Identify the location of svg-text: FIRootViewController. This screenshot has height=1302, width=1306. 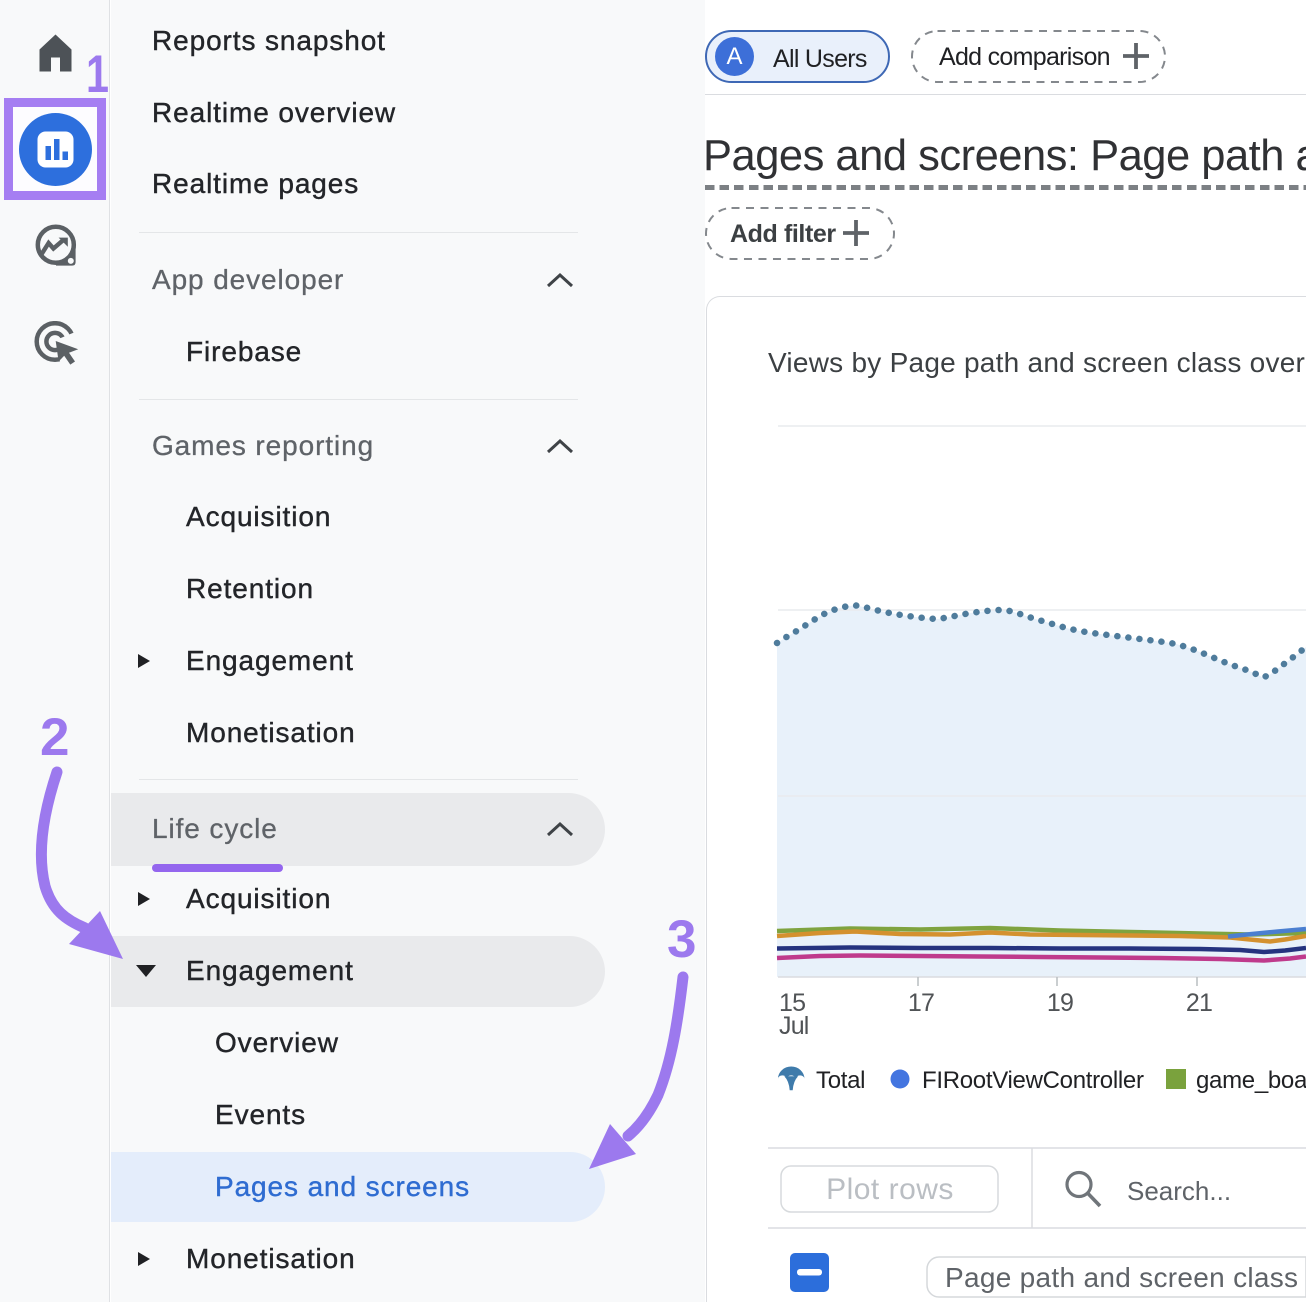
(1033, 1080).